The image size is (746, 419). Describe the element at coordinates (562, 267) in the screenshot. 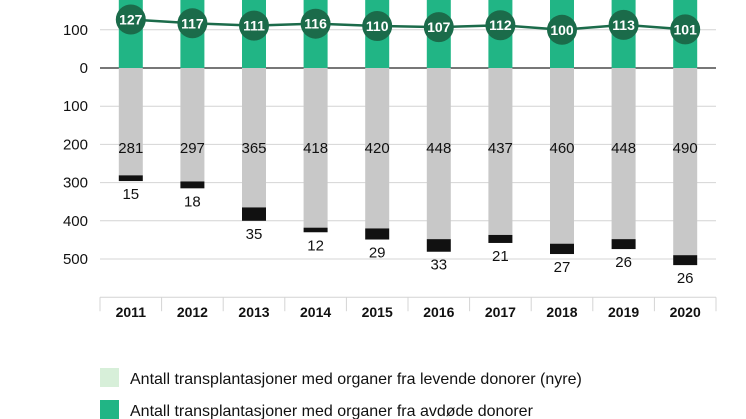

I see `living-other-value: 27` at that location.